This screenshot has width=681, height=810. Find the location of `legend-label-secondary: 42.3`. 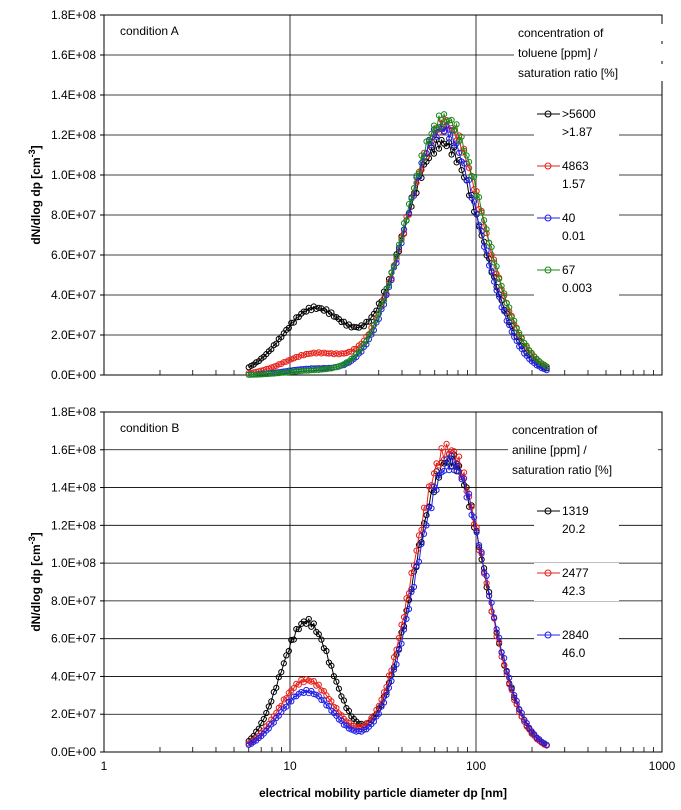

legend-label-secondary: 42.3 is located at coordinates (574, 591).